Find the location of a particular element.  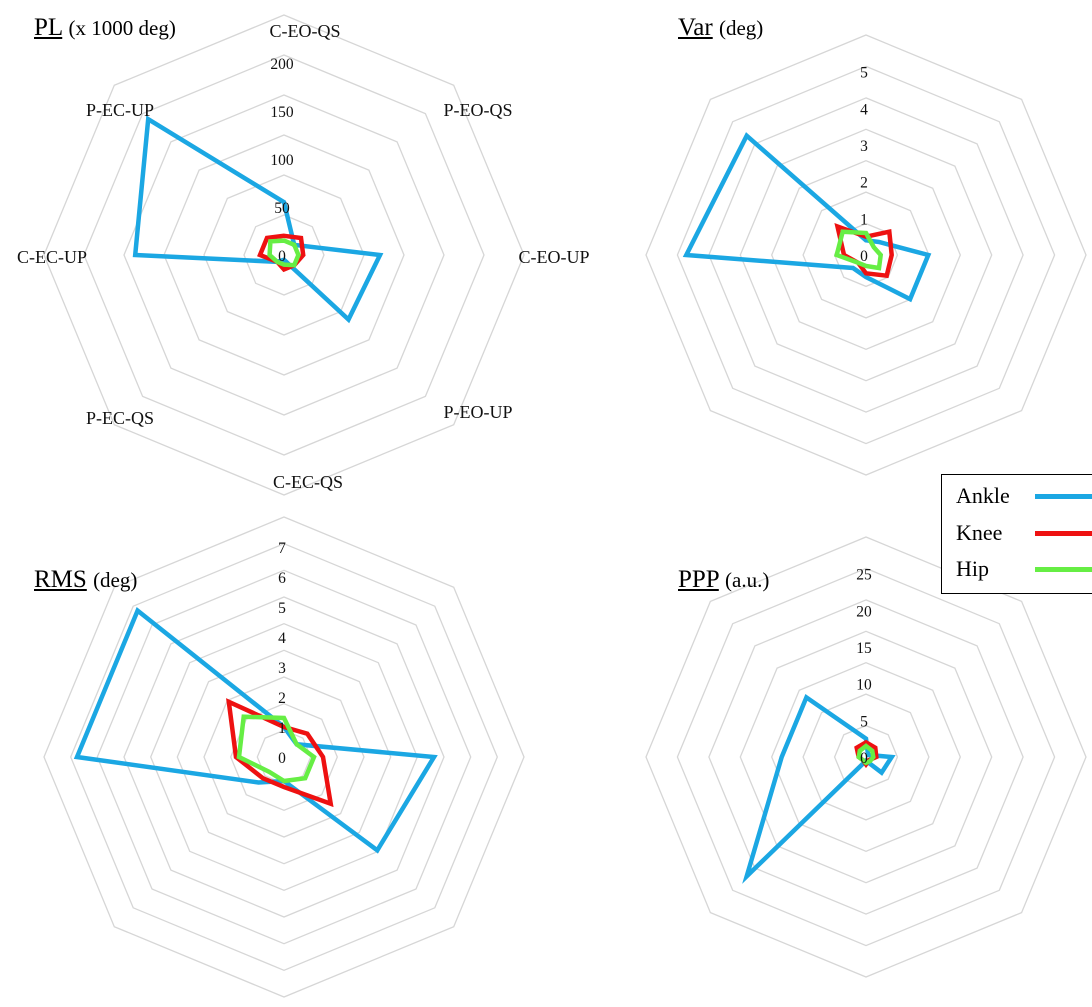

chart-title-abbr: PPP is located at coordinates (698, 579).